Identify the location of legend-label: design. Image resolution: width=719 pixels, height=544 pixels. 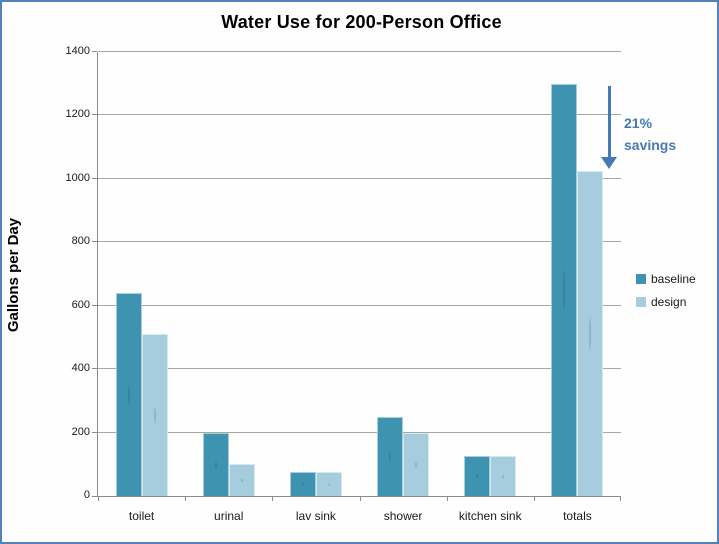
(669, 302).